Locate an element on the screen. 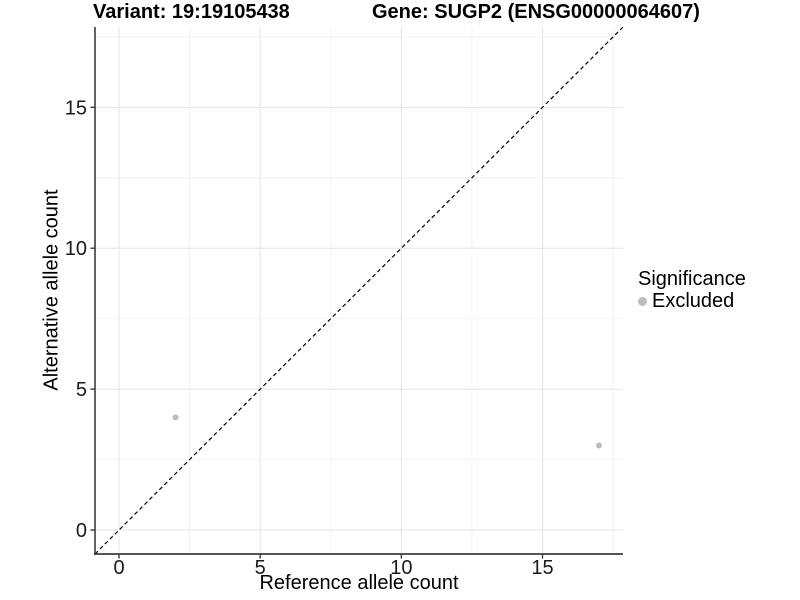 This screenshot has width=800, height=600. x-tick-label: 5 is located at coordinates (260, 568).